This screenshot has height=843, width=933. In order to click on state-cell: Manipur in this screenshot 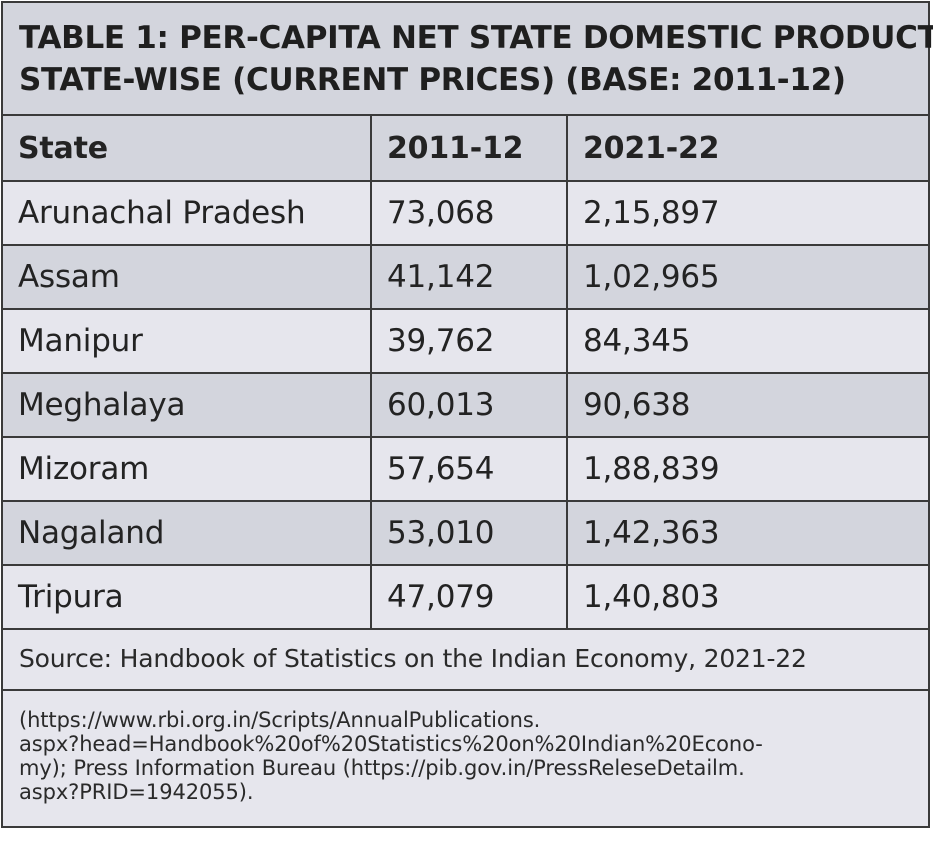, I will do `click(187, 341)`.